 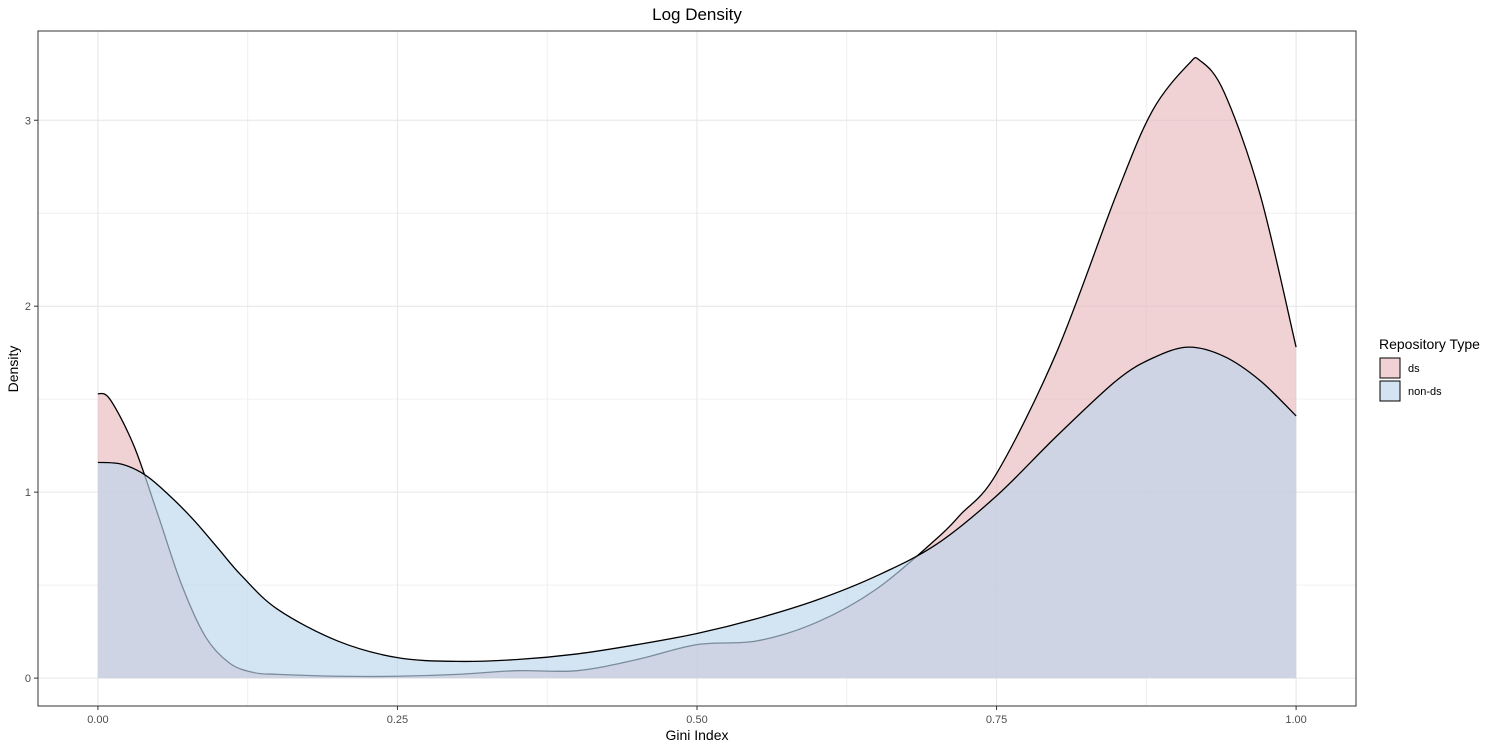 I want to click on legend-title: Repository Type, so click(x=1429, y=344).